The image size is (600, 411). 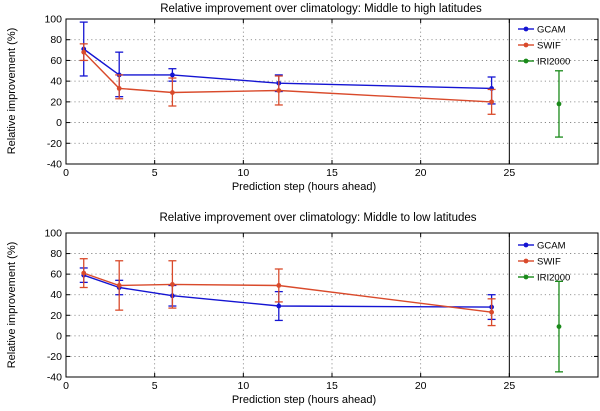 I want to click on series-line-swif, so click(x=287, y=77).